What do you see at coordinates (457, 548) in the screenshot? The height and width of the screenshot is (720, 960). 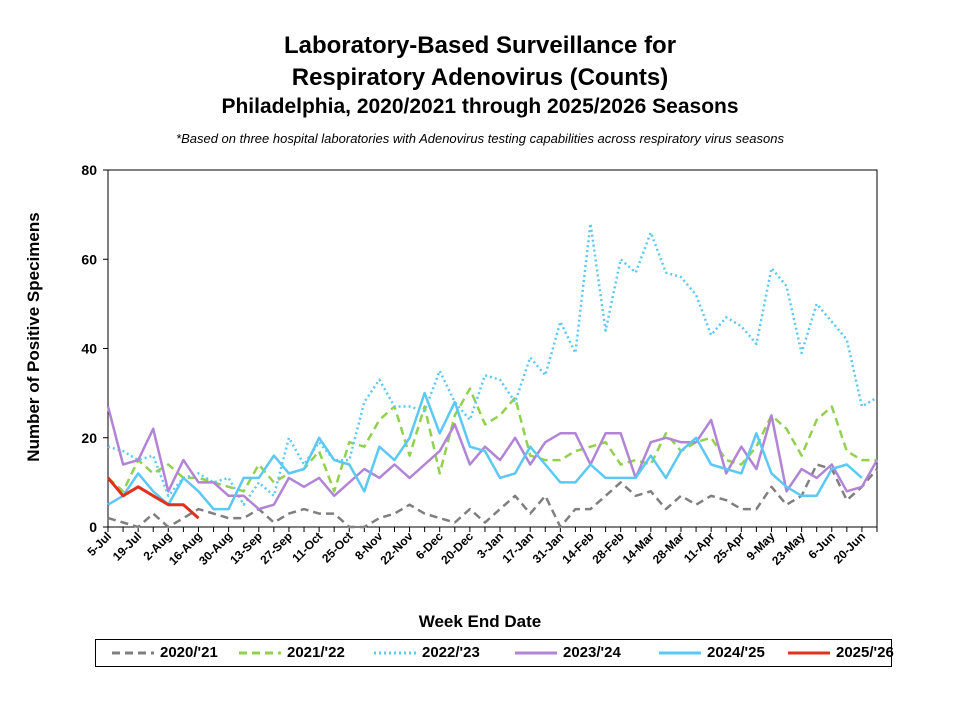 I see `x-tick-label: 20-Dec` at bounding box center [457, 548].